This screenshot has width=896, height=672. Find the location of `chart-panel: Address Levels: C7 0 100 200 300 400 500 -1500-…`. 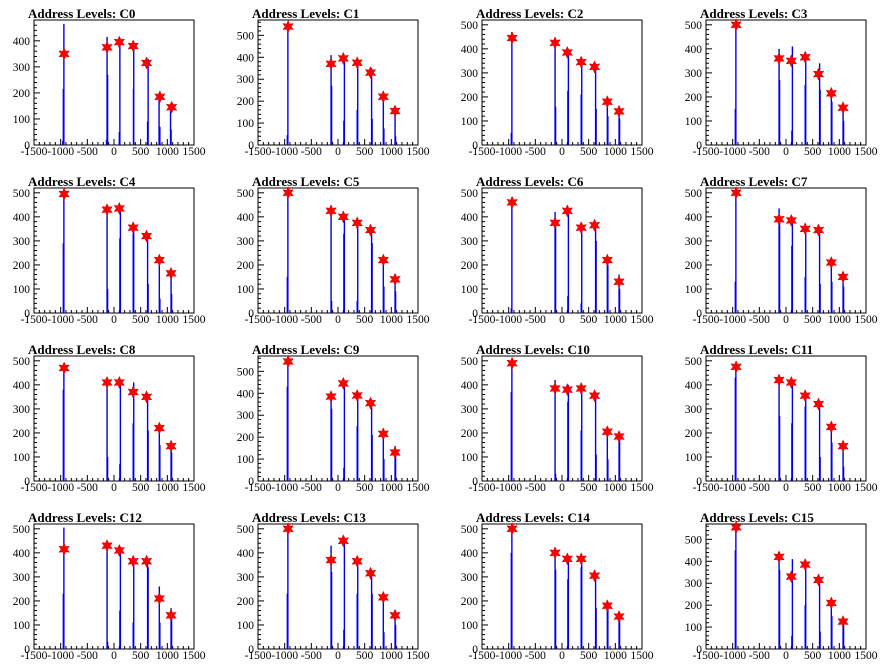

chart-panel: Address Levels: C7 0 100 200 300 400 500 -1500-… is located at coordinates (784, 252).